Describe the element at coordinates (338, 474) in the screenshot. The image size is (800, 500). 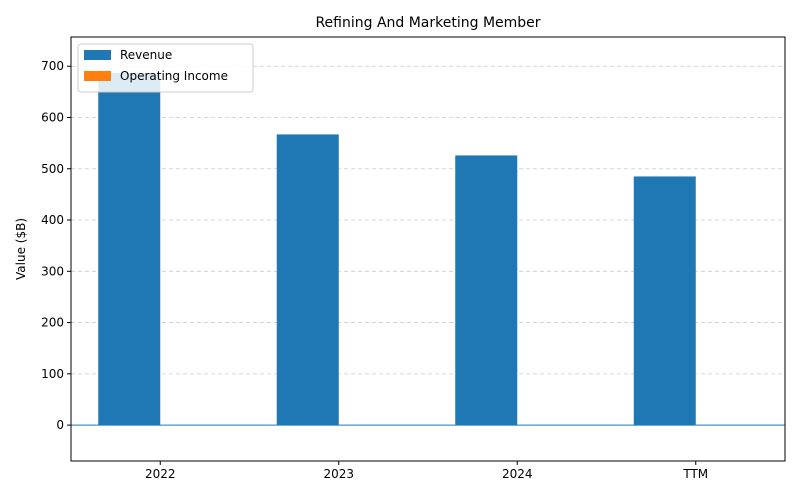
I see `x-tick-label: 2023` at that location.